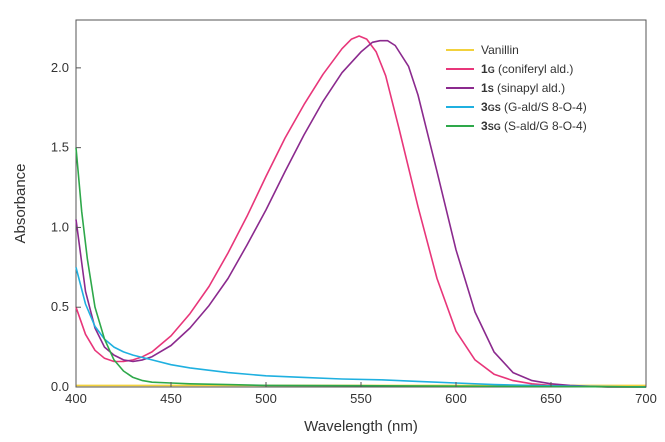 The width and height of the screenshot is (665, 442). I want to click on legend-label: 3SG (S-ald/G 8-O-4), so click(534, 126).